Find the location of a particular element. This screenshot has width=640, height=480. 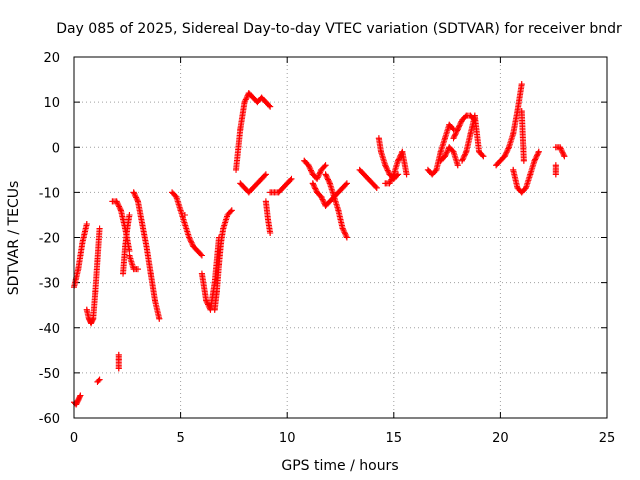

series-s06 is located at coordinates (121, 226).